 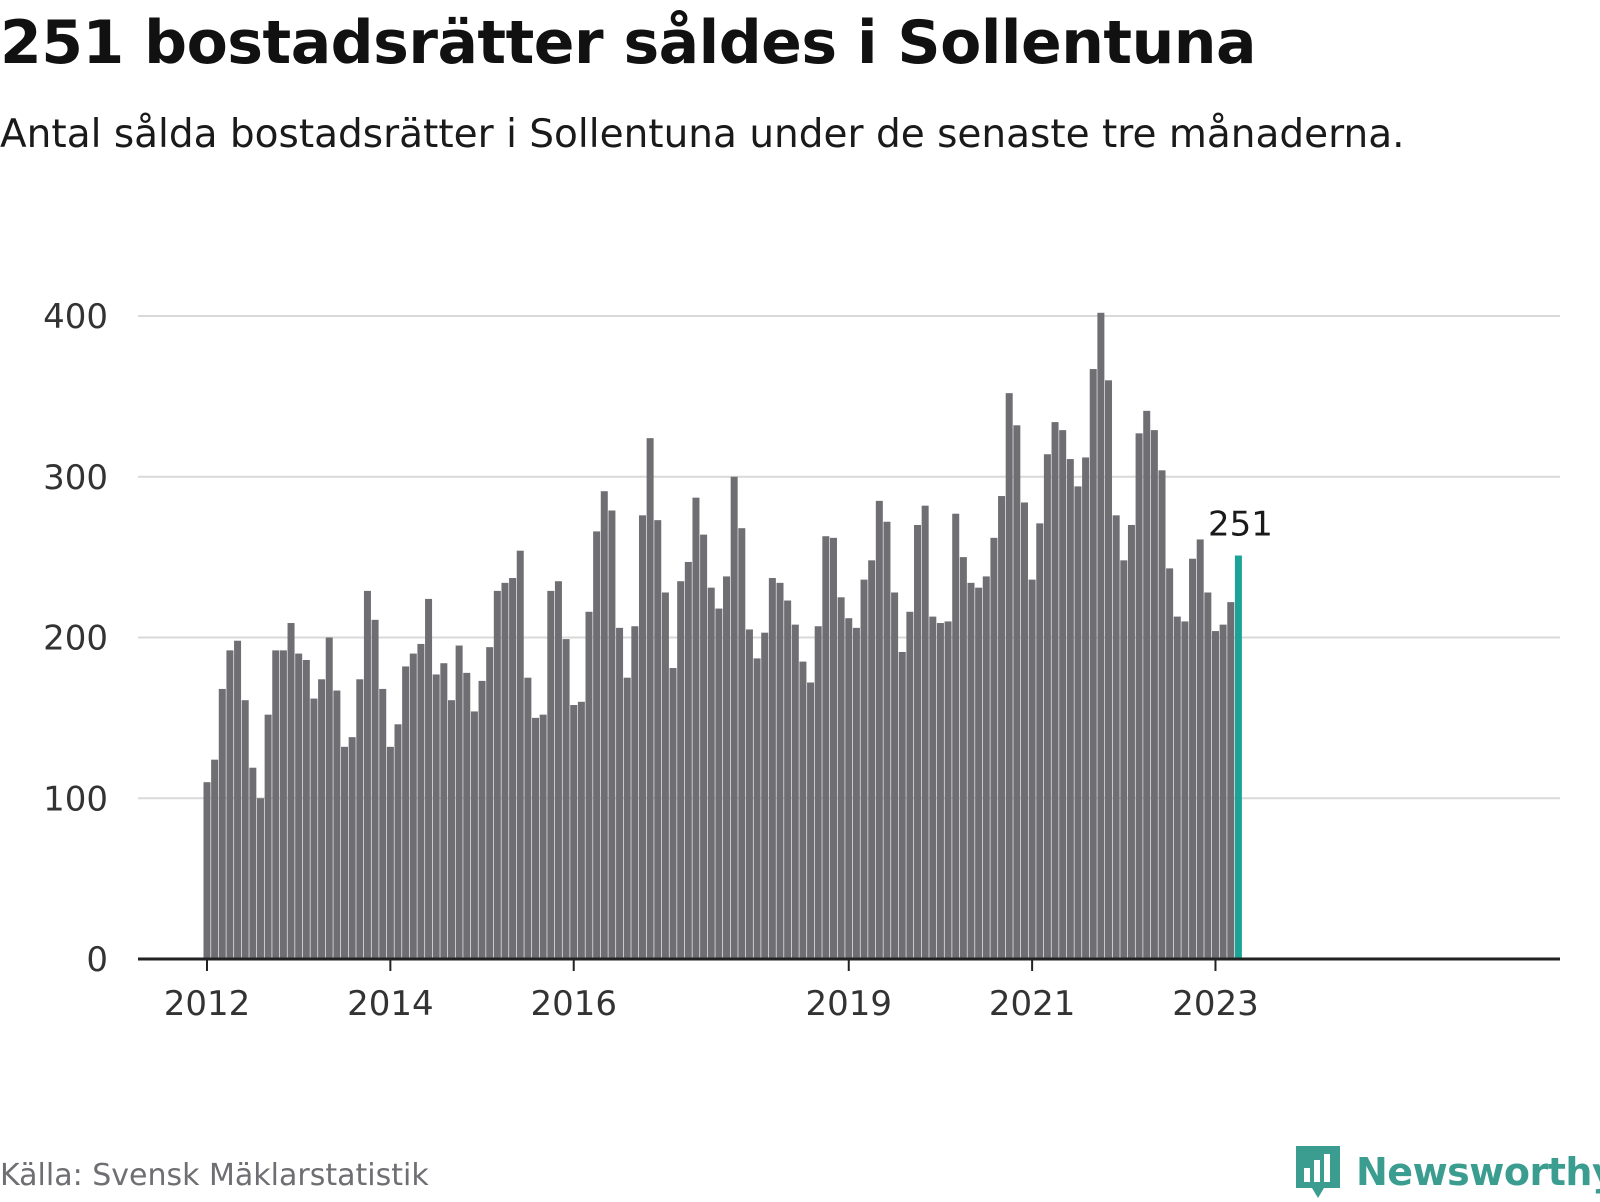 I want to click on x-tick-label: 2021, so click(x=1032, y=1004).